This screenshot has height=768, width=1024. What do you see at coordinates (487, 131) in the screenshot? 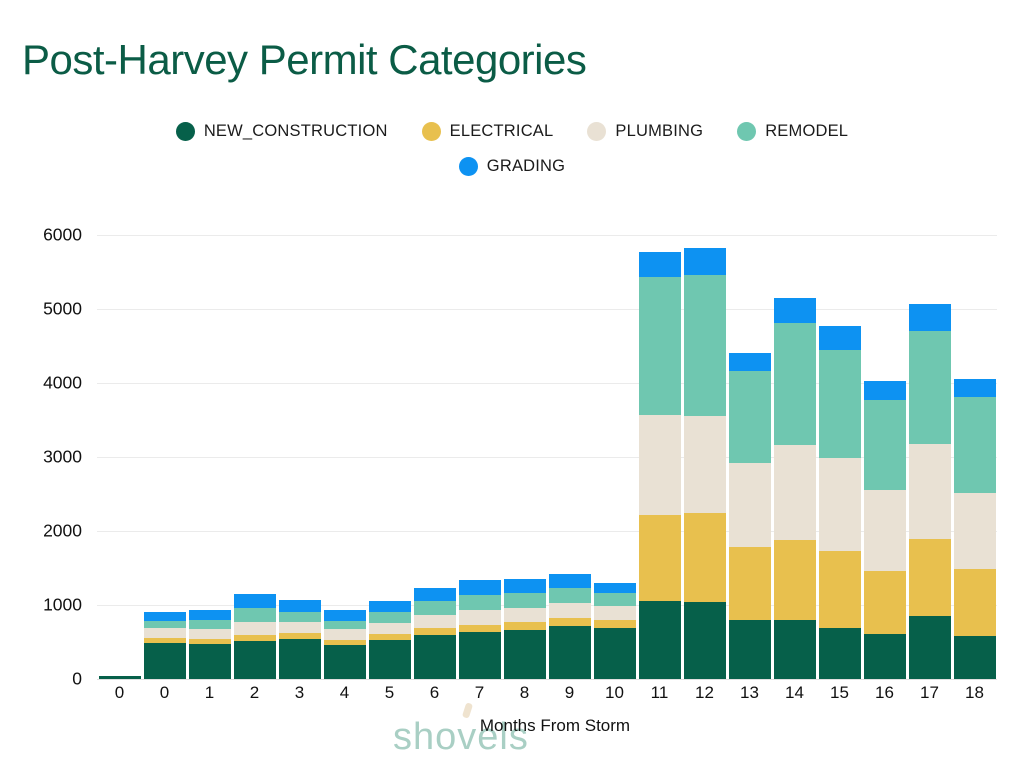
I see `legend-item-electrical: ELECTRICAL` at bounding box center [487, 131].